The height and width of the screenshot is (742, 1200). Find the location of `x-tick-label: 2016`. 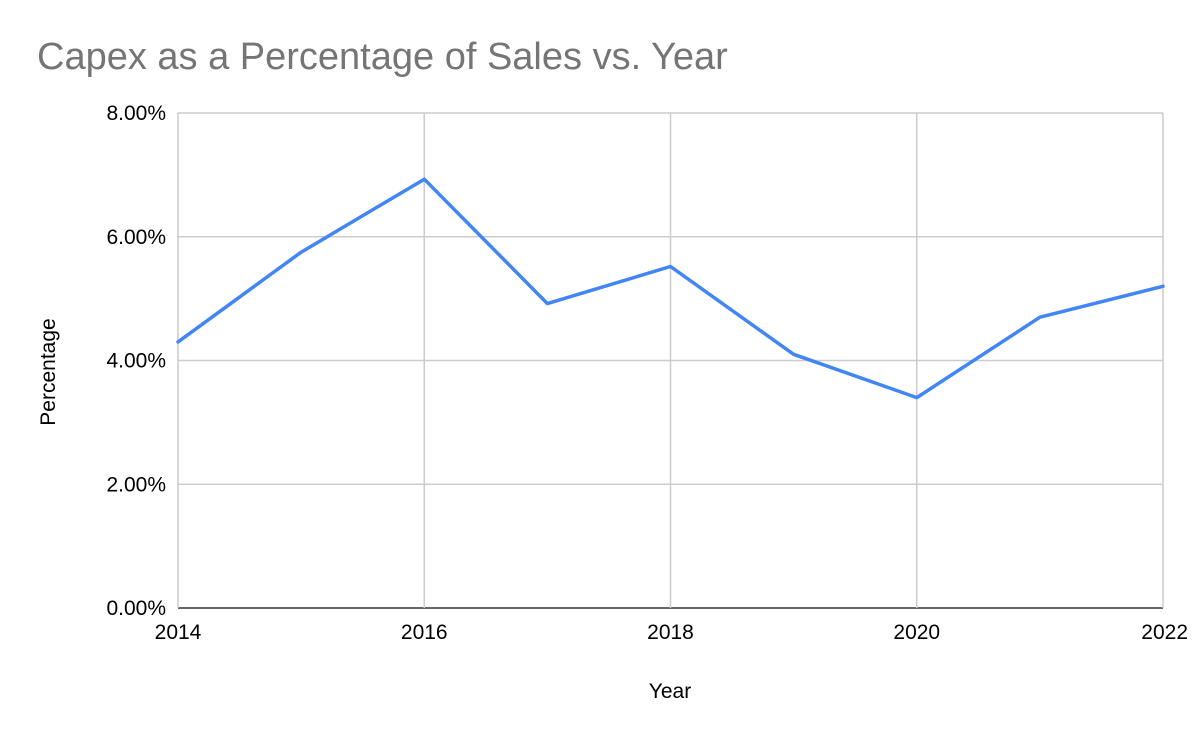

x-tick-label: 2016 is located at coordinates (424, 632).